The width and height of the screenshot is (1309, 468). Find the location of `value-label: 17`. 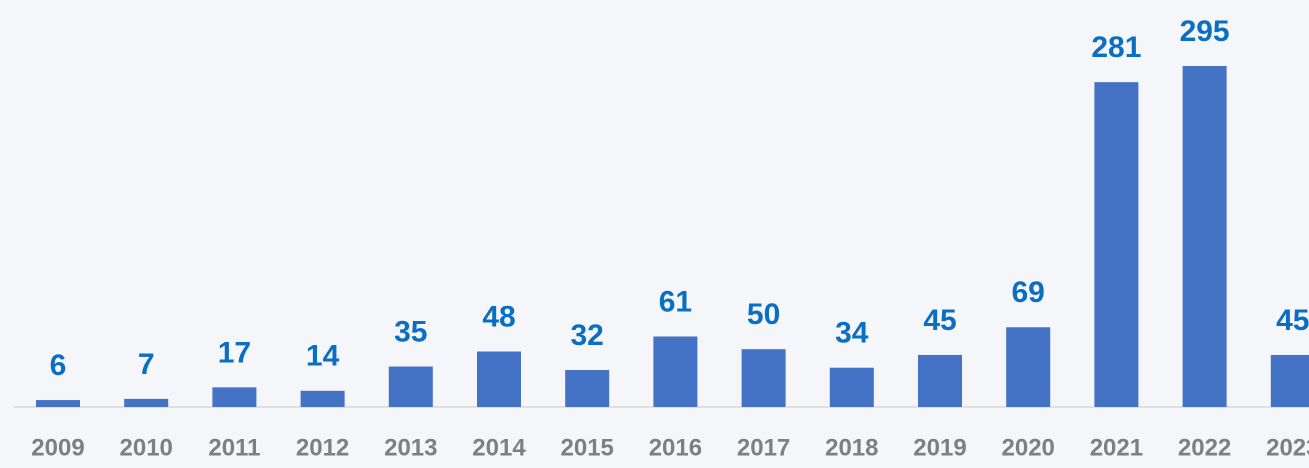

value-label: 17 is located at coordinates (234, 352).